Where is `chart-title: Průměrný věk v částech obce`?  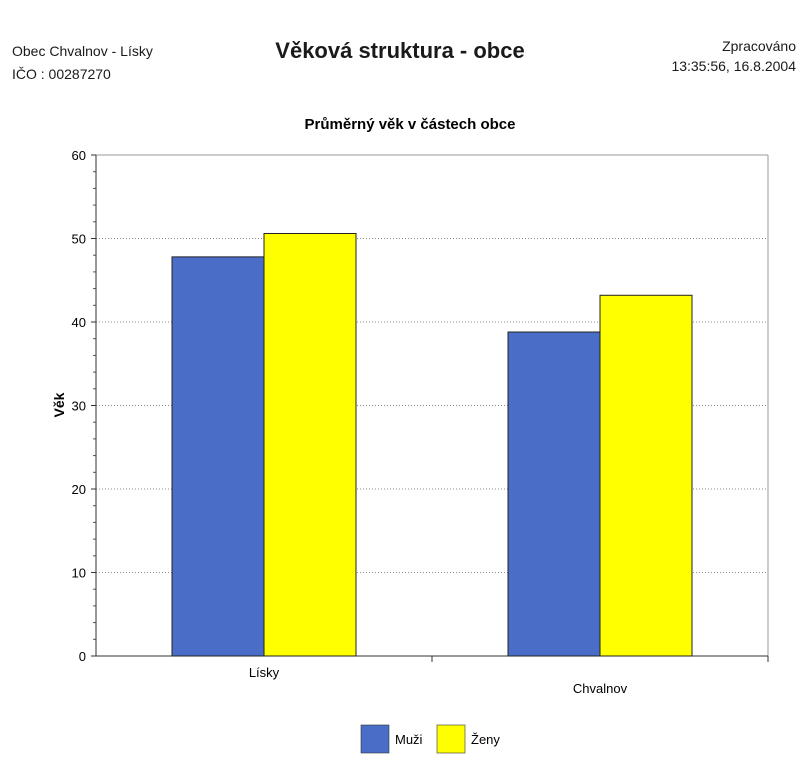 chart-title: Průměrný věk v částech obce is located at coordinates (410, 124).